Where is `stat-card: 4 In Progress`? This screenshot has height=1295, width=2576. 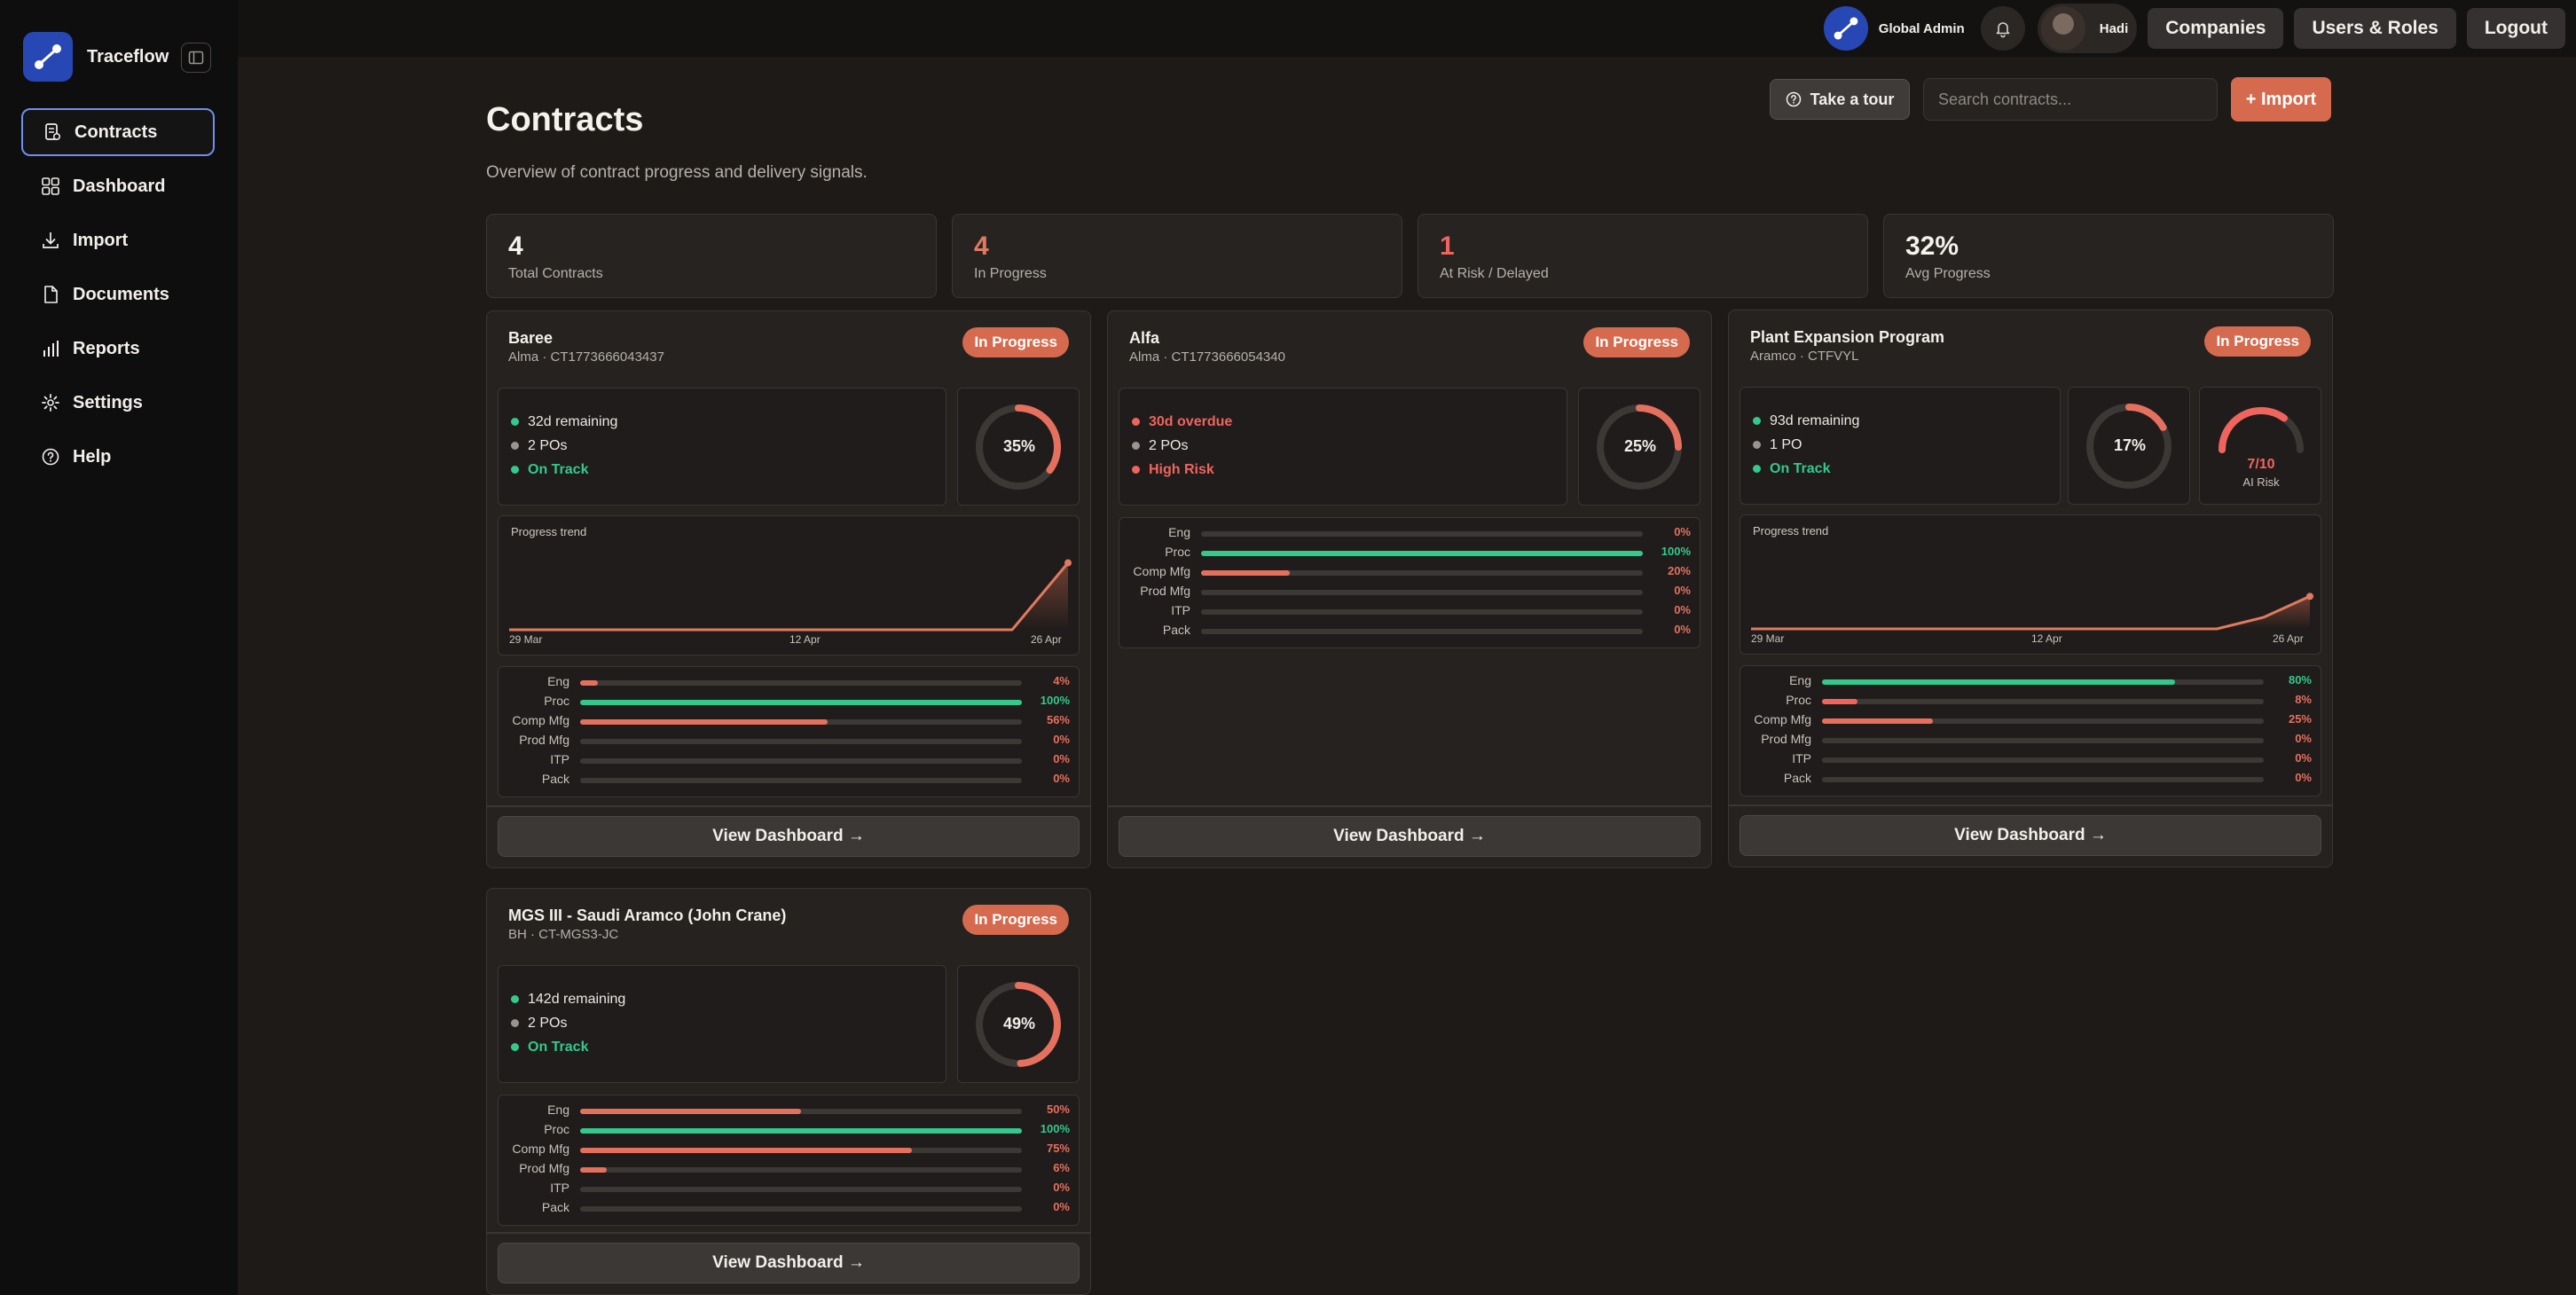
stat-card: 4 In Progress is located at coordinates (1177, 256).